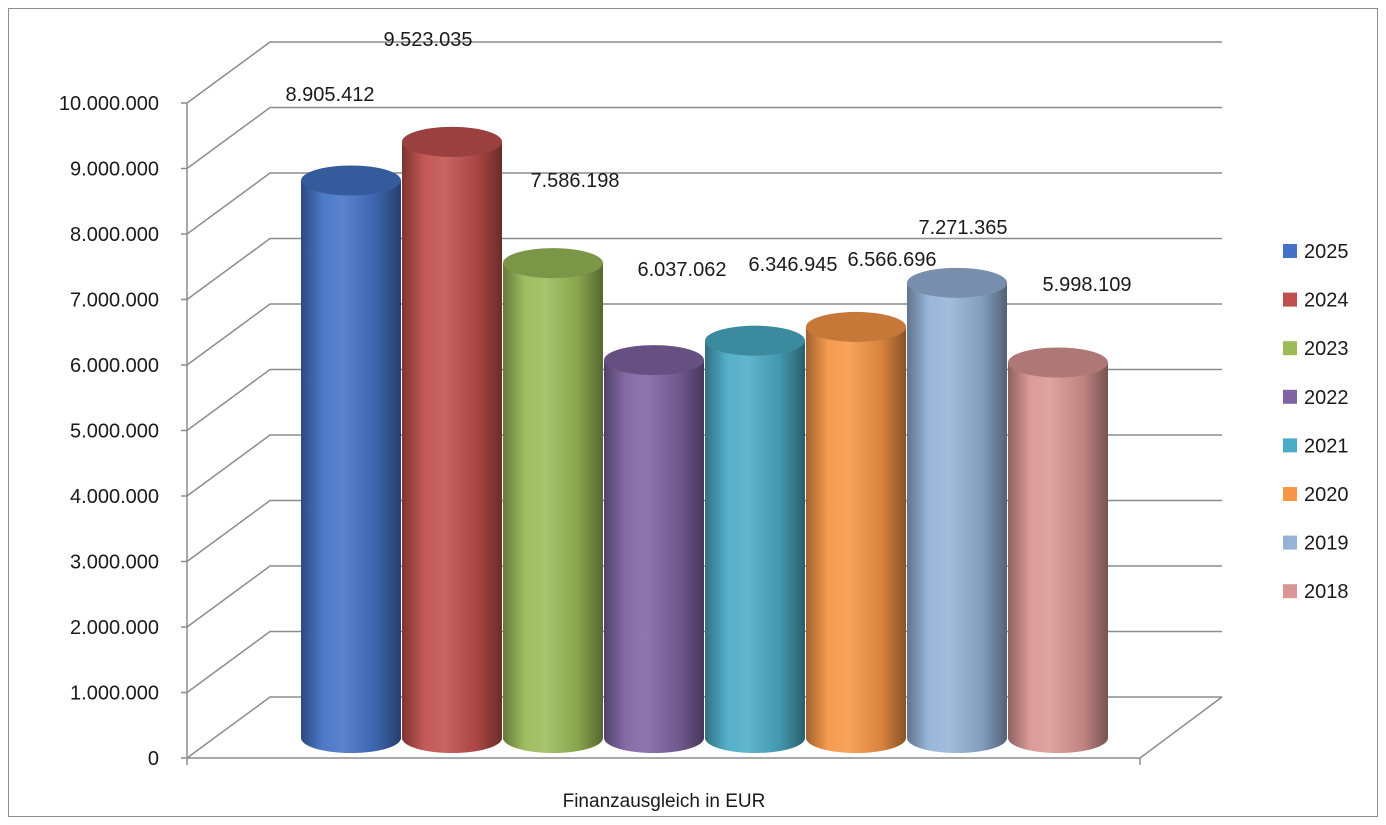 The width and height of the screenshot is (1386, 825). I want to click on bar-2019, so click(957, 510).